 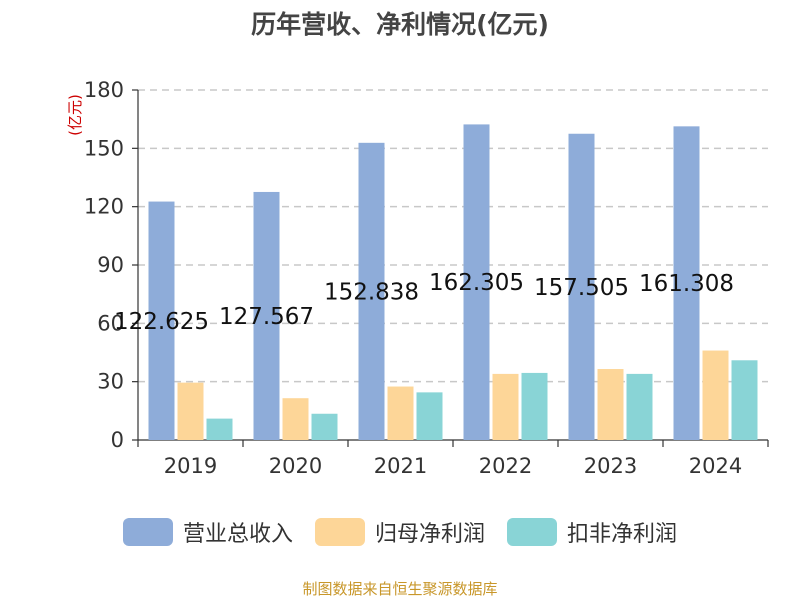 I want to click on data-label-revenue: 152.838, so click(x=371, y=292).